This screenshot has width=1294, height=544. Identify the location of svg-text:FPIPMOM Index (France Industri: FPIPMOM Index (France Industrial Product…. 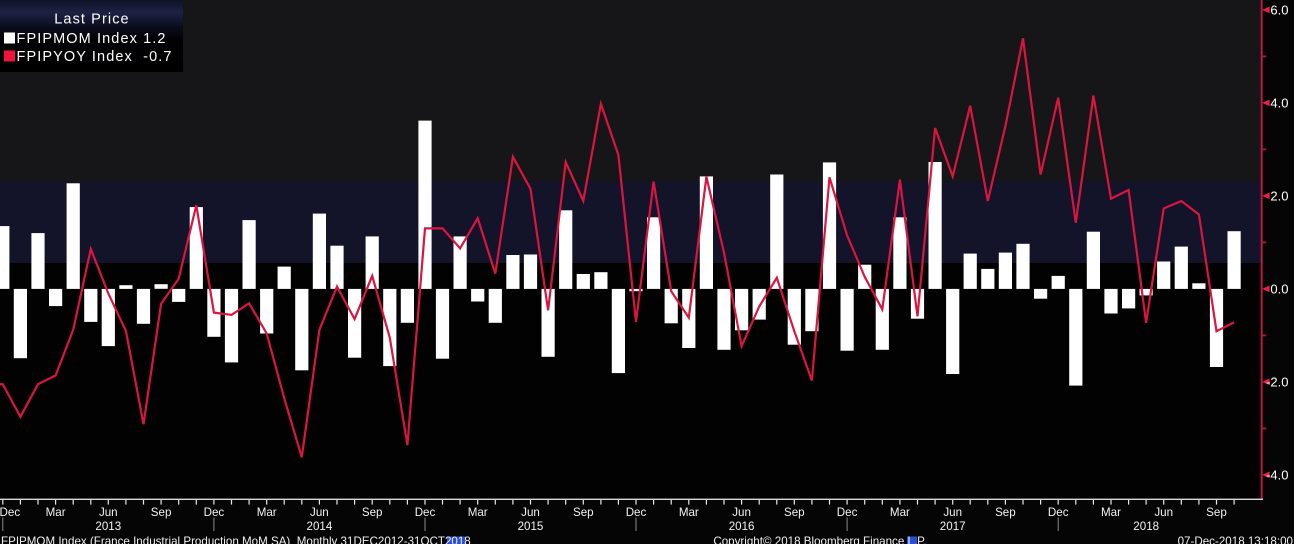
(236, 539).